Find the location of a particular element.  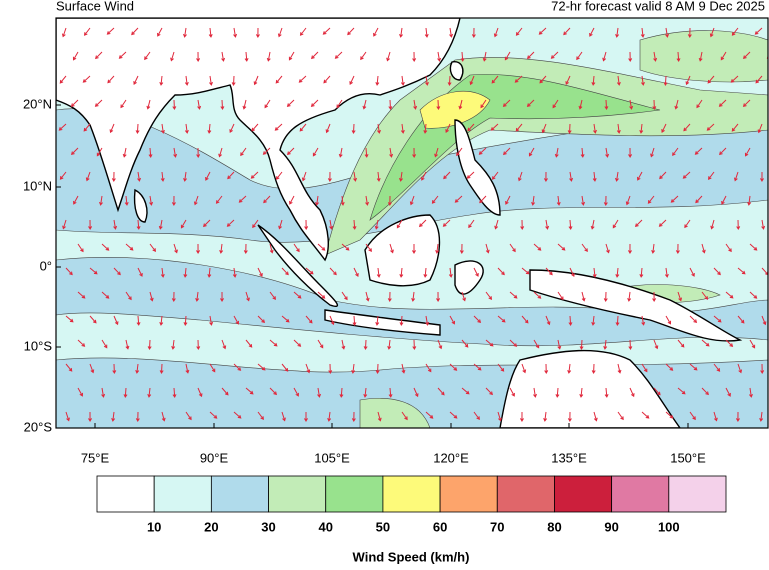

colorbar-label: 80 is located at coordinates (554, 526).